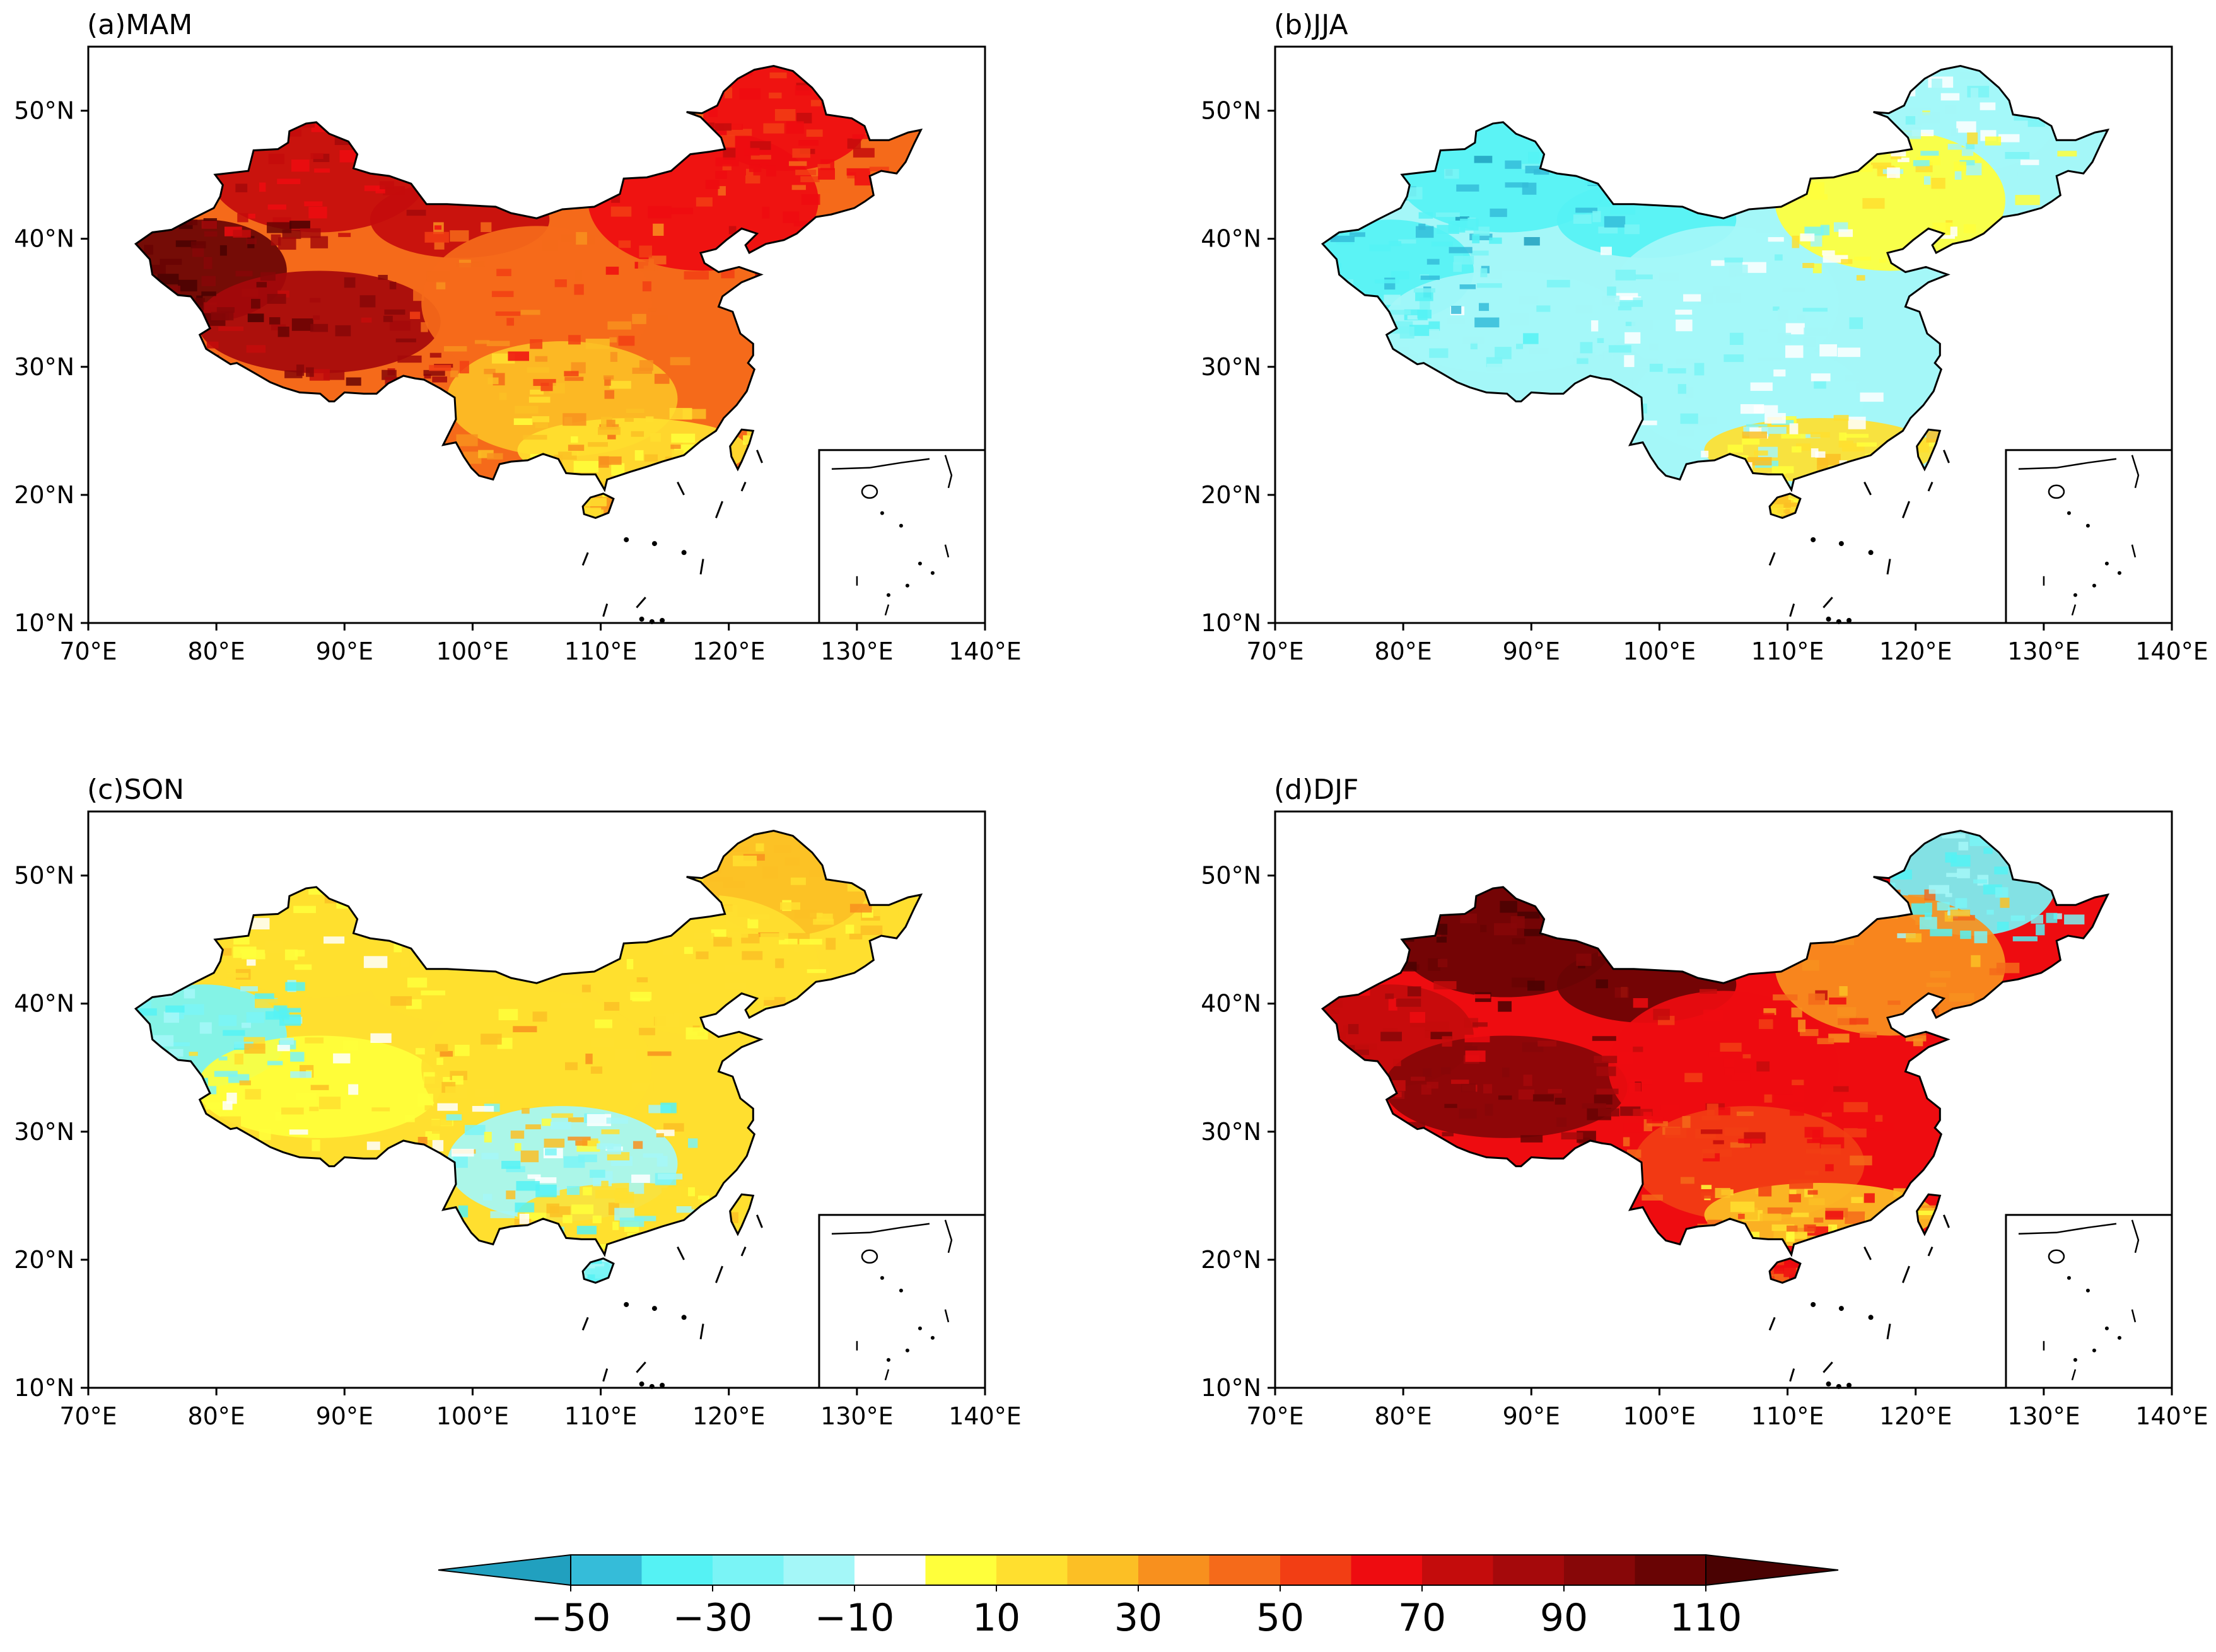  Describe the element at coordinates (1311, 25) in the screenshot. I see `panel-title: (b)JJA` at that location.